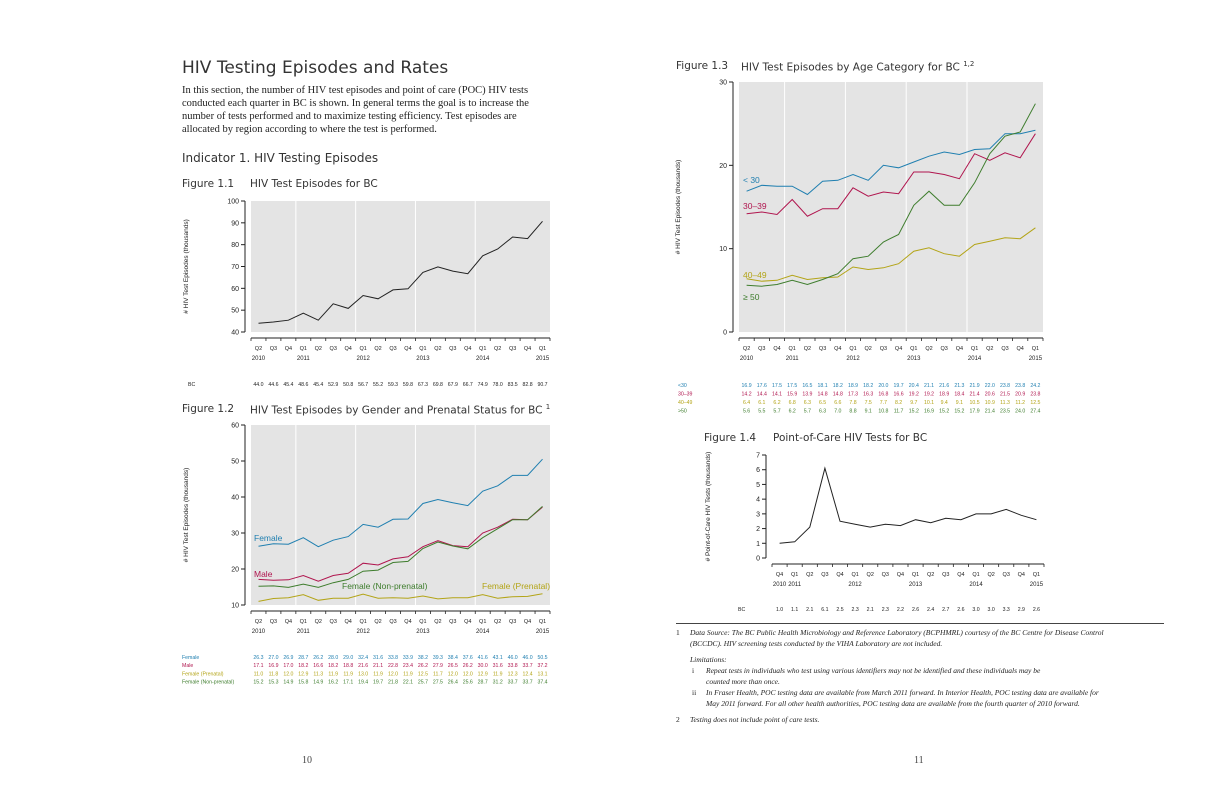 The height and width of the screenshot is (792, 1224). What do you see at coordinates (822, 412) in the screenshot?
I see `table-cell: 6.3` at bounding box center [822, 412].